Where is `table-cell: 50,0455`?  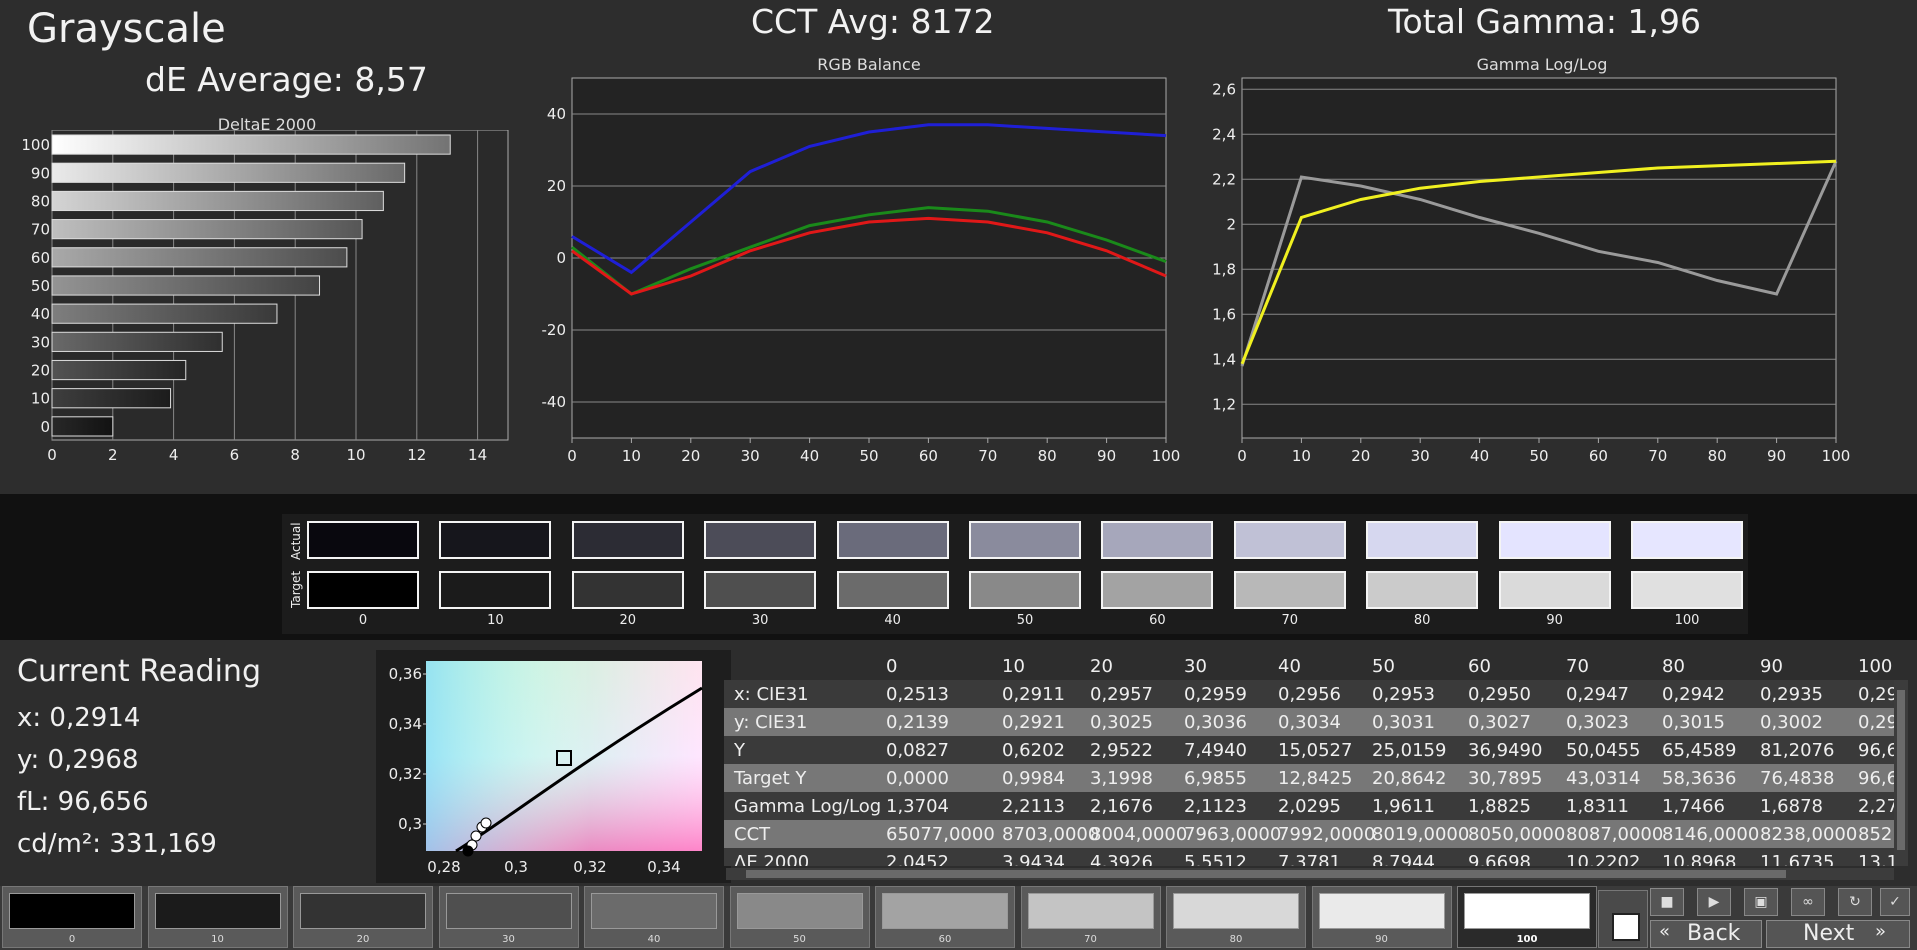
table-cell: 50,0455 is located at coordinates (1603, 750).